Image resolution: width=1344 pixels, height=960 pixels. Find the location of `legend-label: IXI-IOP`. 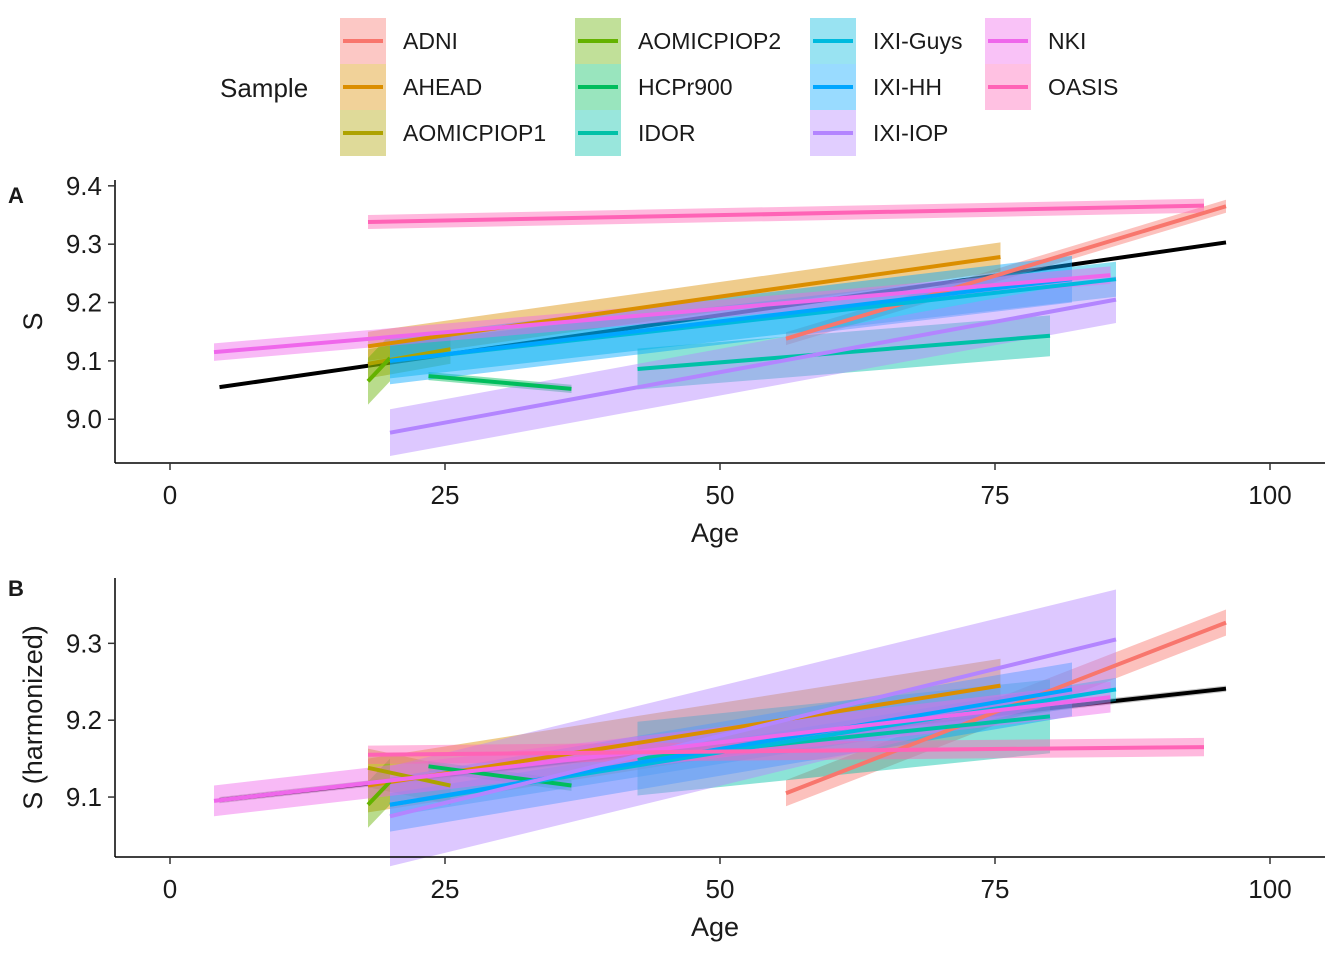

legend-label: IXI-IOP is located at coordinates (910, 133).